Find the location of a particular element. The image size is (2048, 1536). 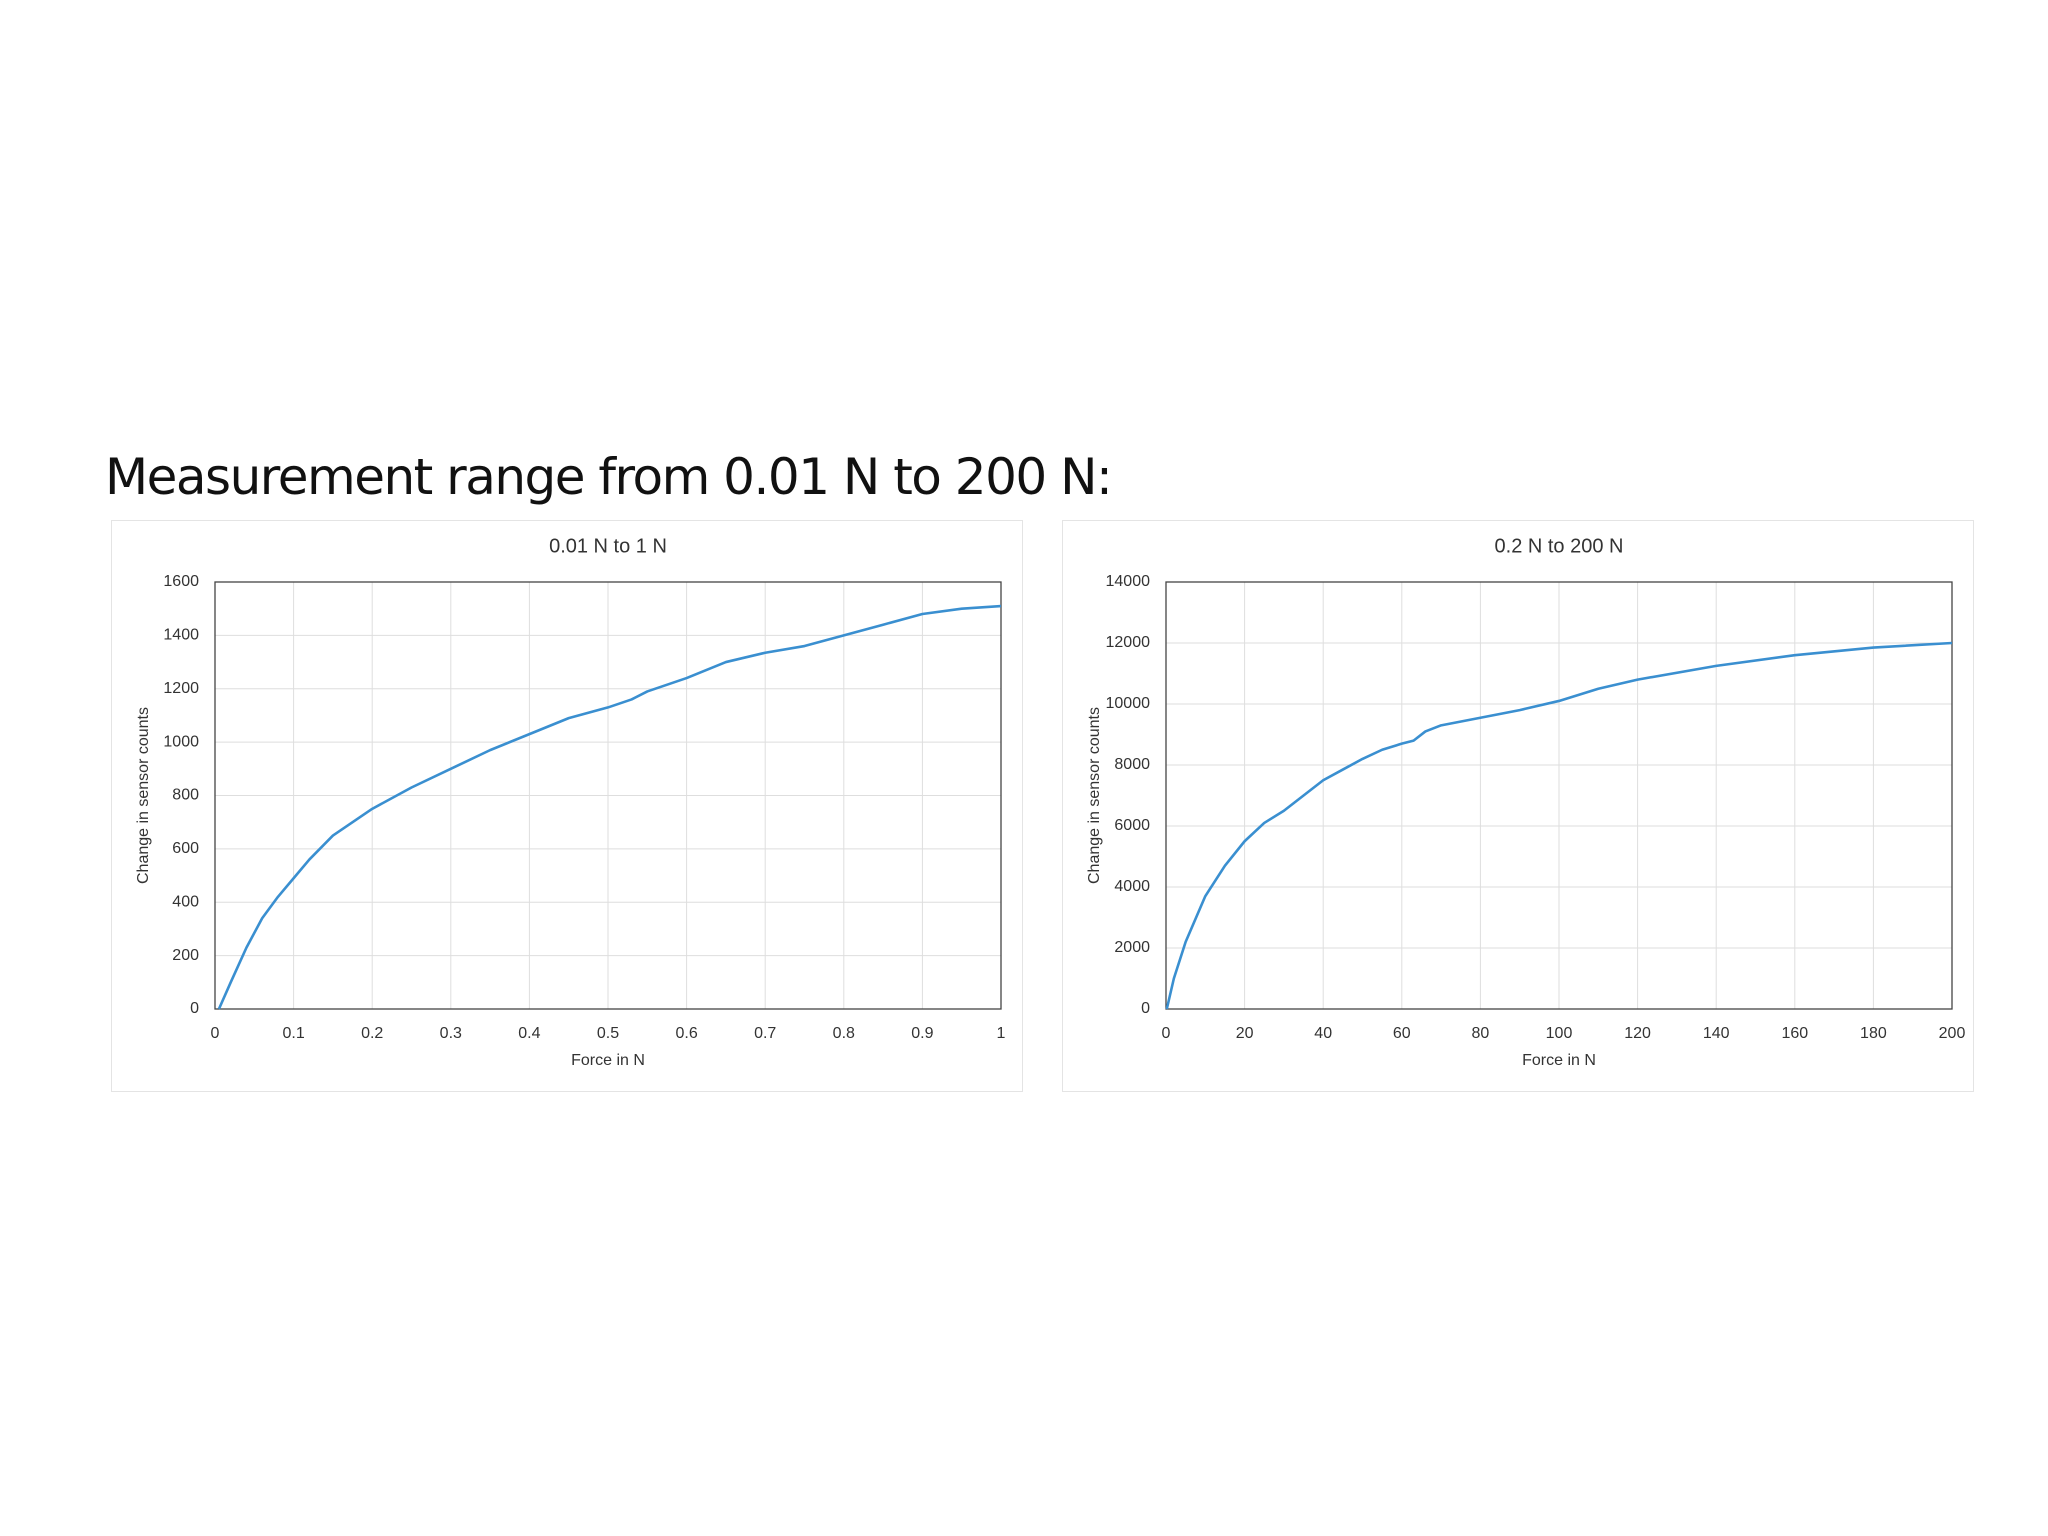

x-tick-label: 60 is located at coordinates (1402, 1033).